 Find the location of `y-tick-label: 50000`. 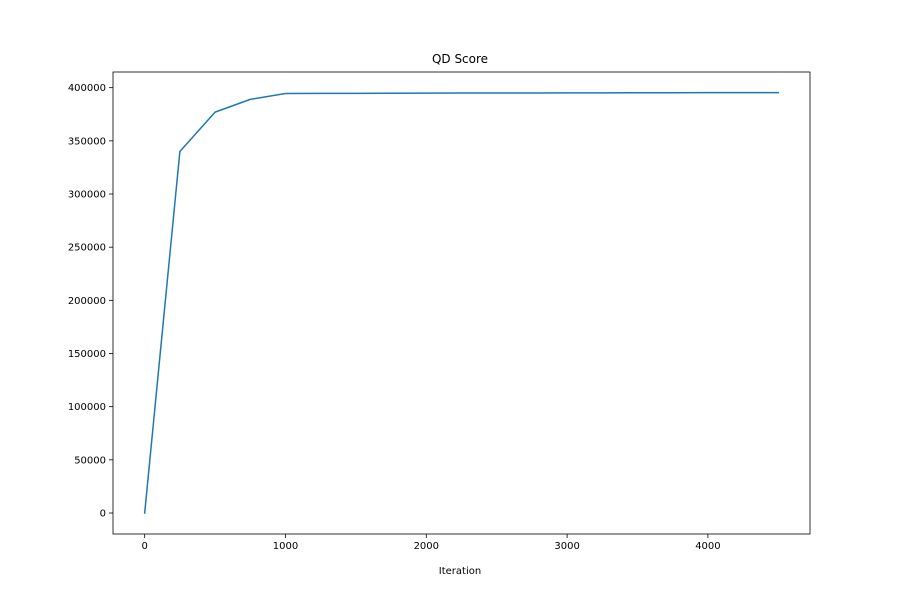

y-tick-label: 50000 is located at coordinates (90, 460).